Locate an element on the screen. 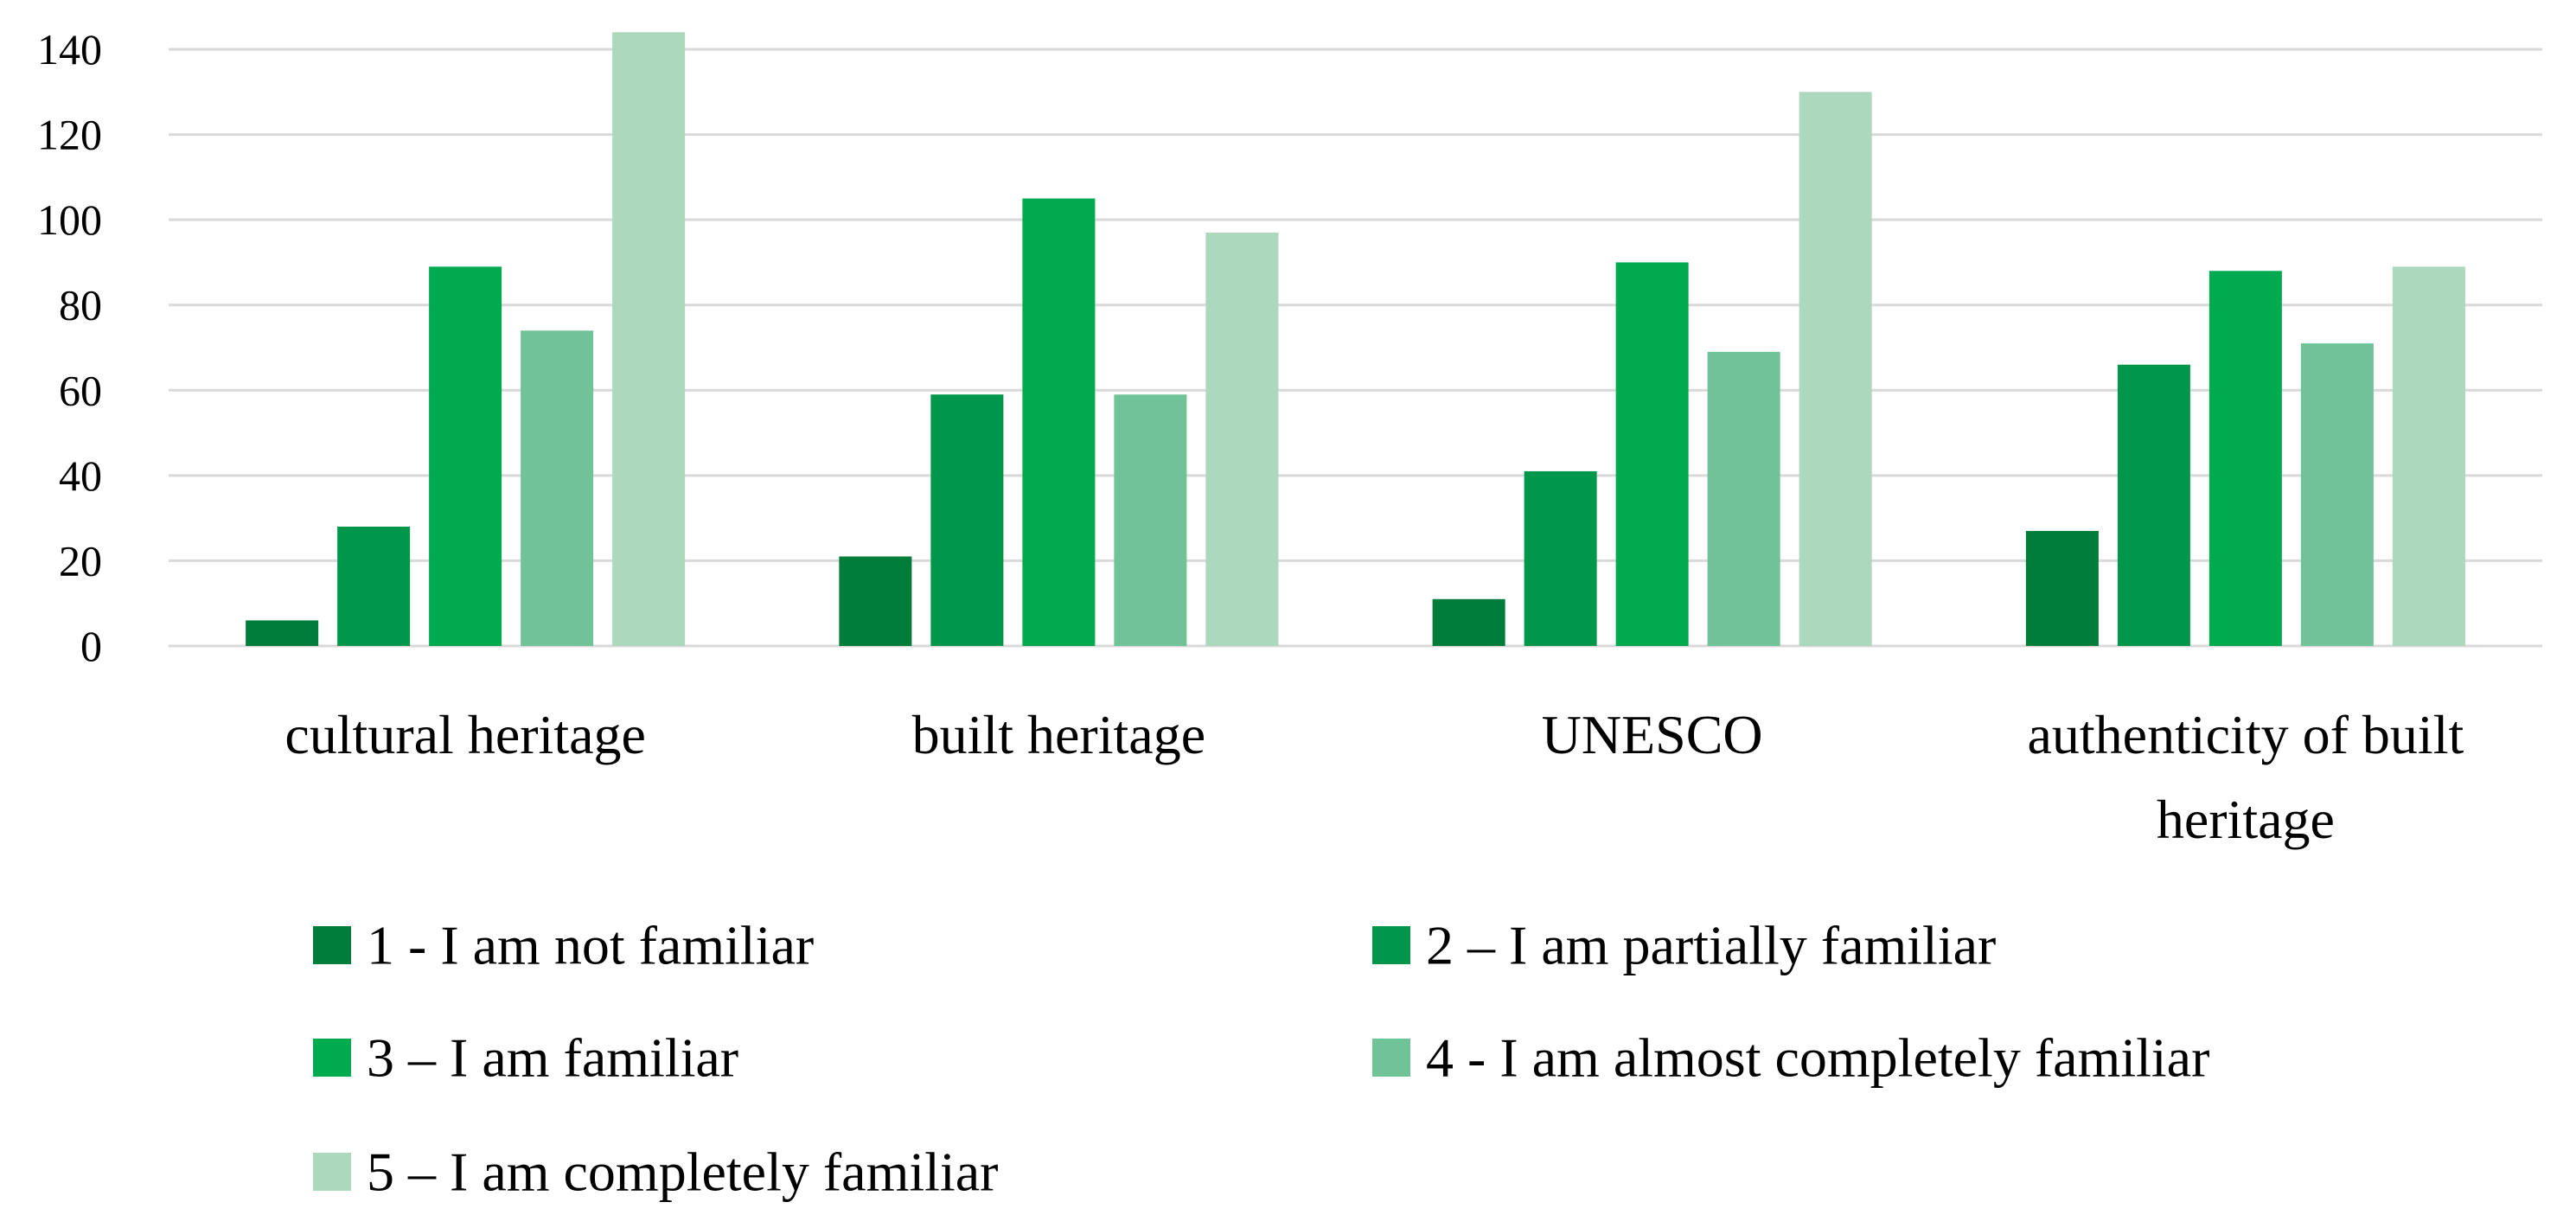  legend-item: 2 – I am partially familiar is located at coordinates (1684, 945).